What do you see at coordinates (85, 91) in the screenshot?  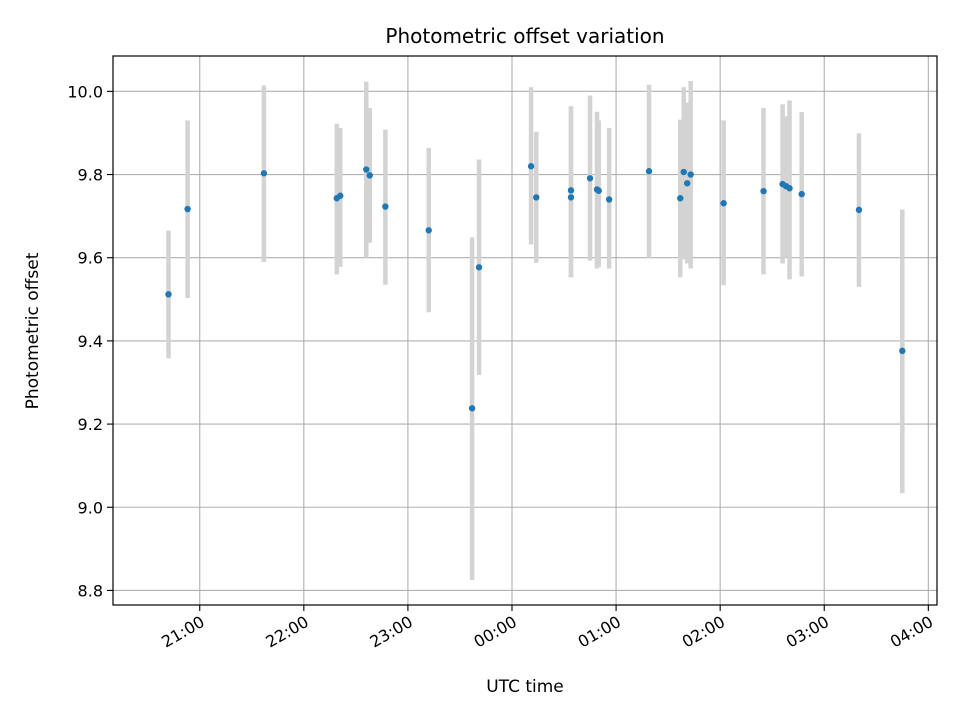 I see `y-tick-label: 10.0` at bounding box center [85, 91].